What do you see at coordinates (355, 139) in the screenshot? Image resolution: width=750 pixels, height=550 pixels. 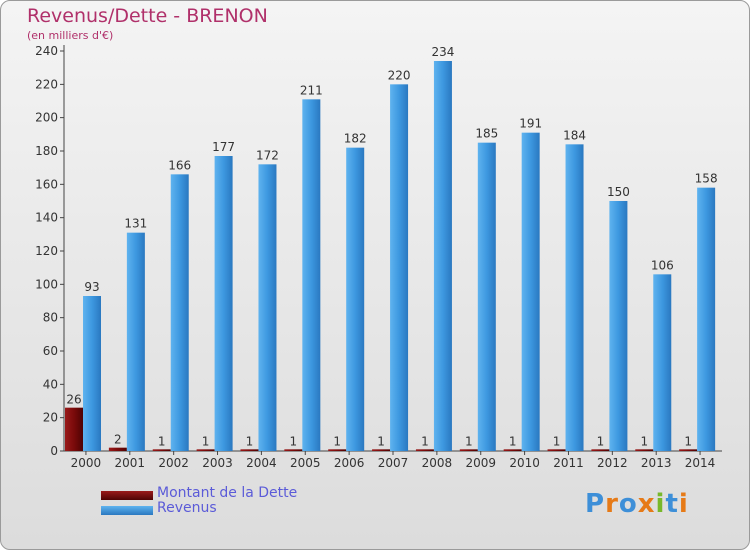 I see `data-label-revenus-2006: 182` at bounding box center [355, 139].